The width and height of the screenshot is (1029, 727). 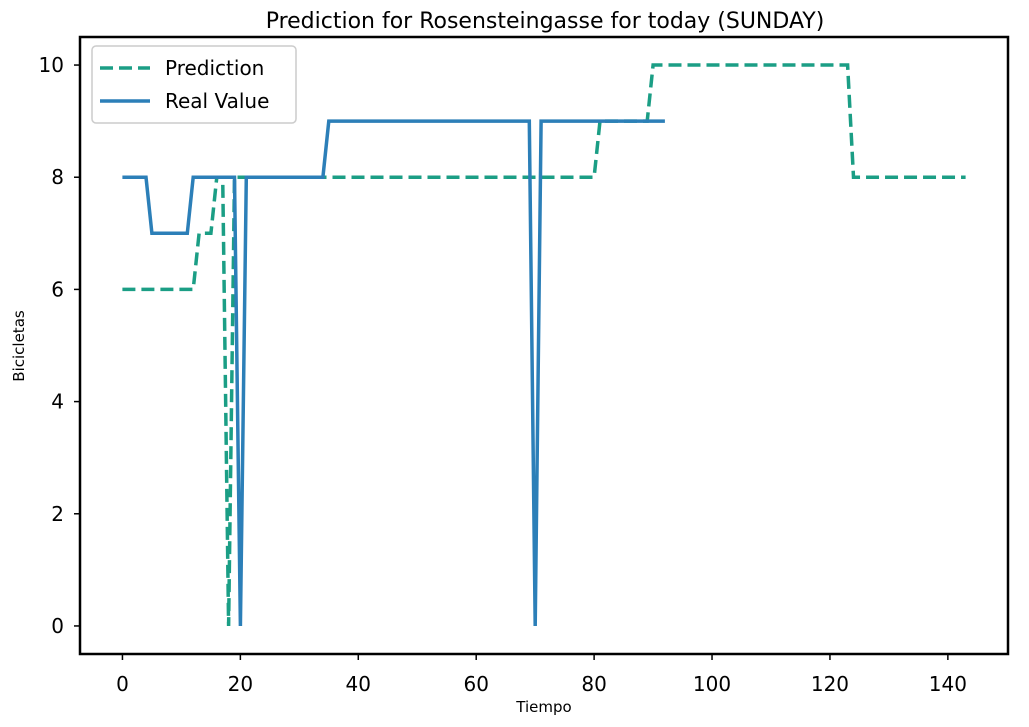 What do you see at coordinates (543, 707) in the screenshot?
I see `x-axis-label: Tiempo` at bounding box center [543, 707].